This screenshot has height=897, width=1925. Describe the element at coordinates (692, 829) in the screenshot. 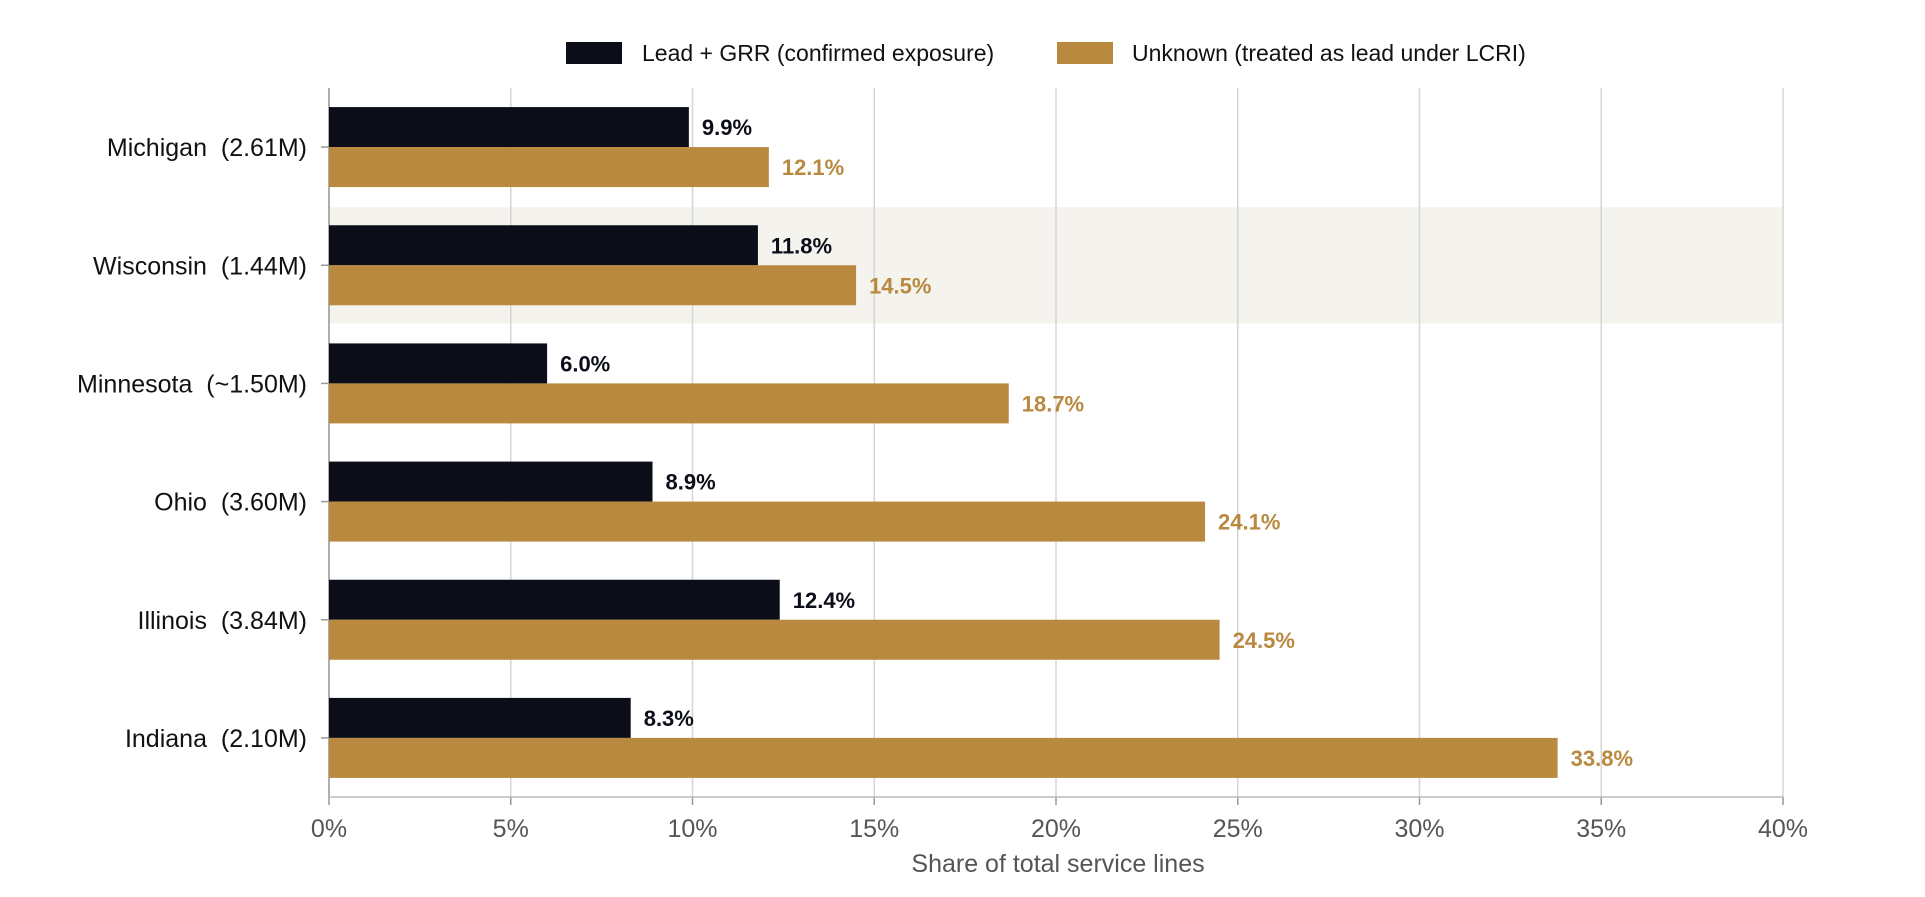

I see `x-tick-label: 10%` at that location.